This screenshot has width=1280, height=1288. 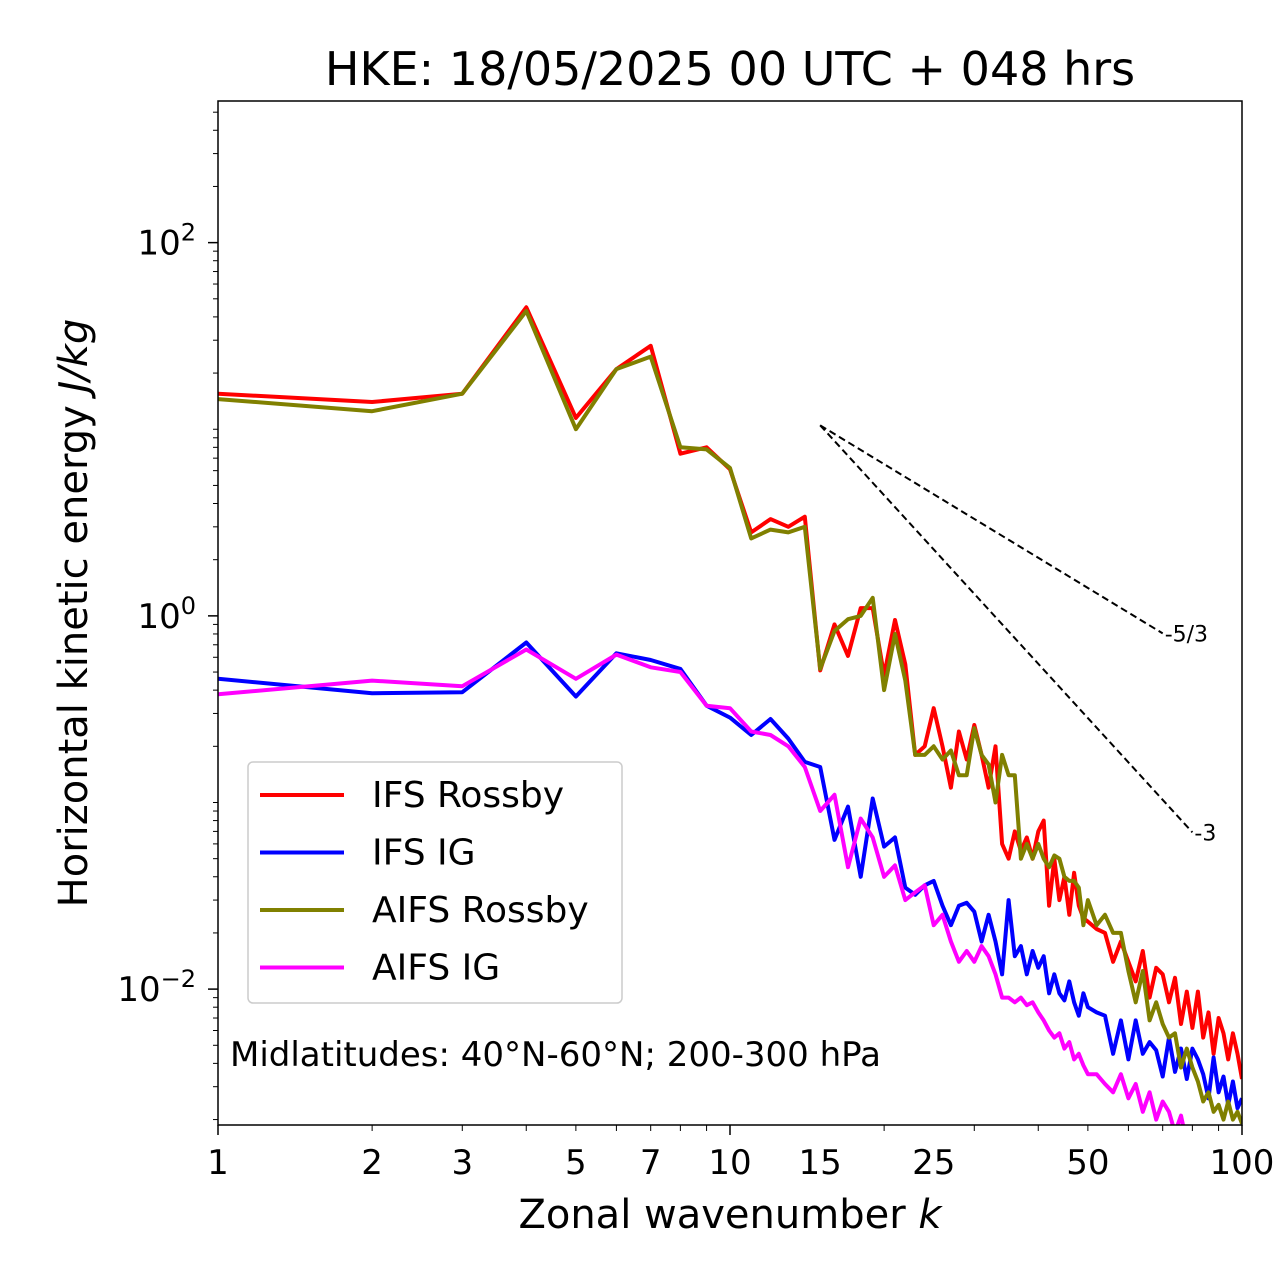 I want to click on x-tick-label: 100, so click(x=1242, y=1163).